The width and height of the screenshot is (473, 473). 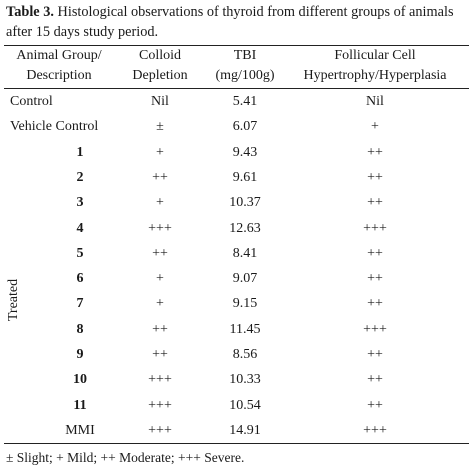 What do you see at coordinates (375, 55) in the screenshot?
I see `header-hyp-line1: Follicular Cell` at bounding box center [375, 55].